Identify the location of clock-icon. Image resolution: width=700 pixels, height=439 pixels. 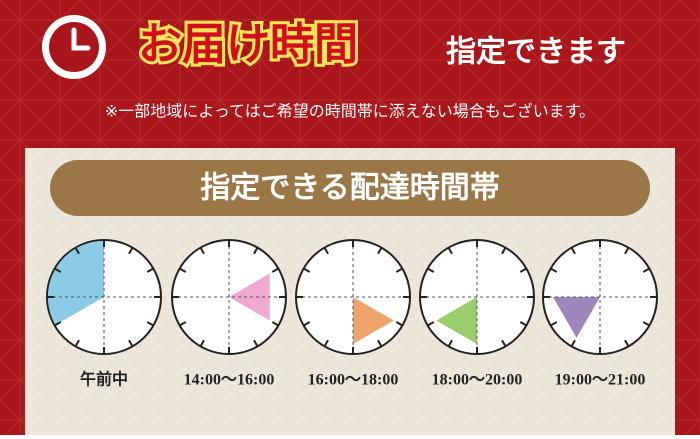
(74, 47).